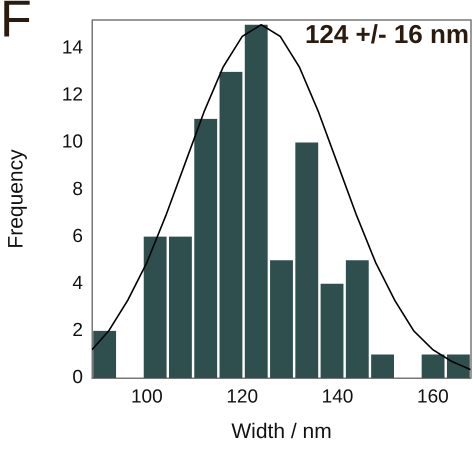 The image size is (473, 449). What do you see at coordinates (77, 236) in the screenshot?
I see `y-tick-label: 6` at bounding box center [77, 236].